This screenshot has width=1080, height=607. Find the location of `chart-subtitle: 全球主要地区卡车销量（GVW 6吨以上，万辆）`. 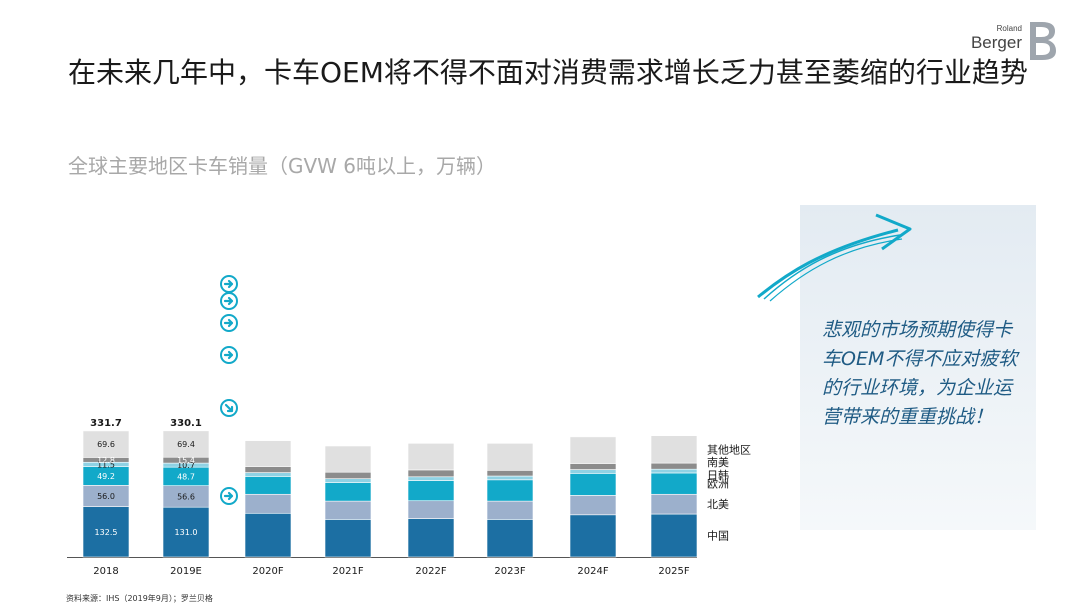

chart-subtitle: 全球主要地区卡车销量（GVW 6吨以上，万辆） is located at coordinates (282, 166).